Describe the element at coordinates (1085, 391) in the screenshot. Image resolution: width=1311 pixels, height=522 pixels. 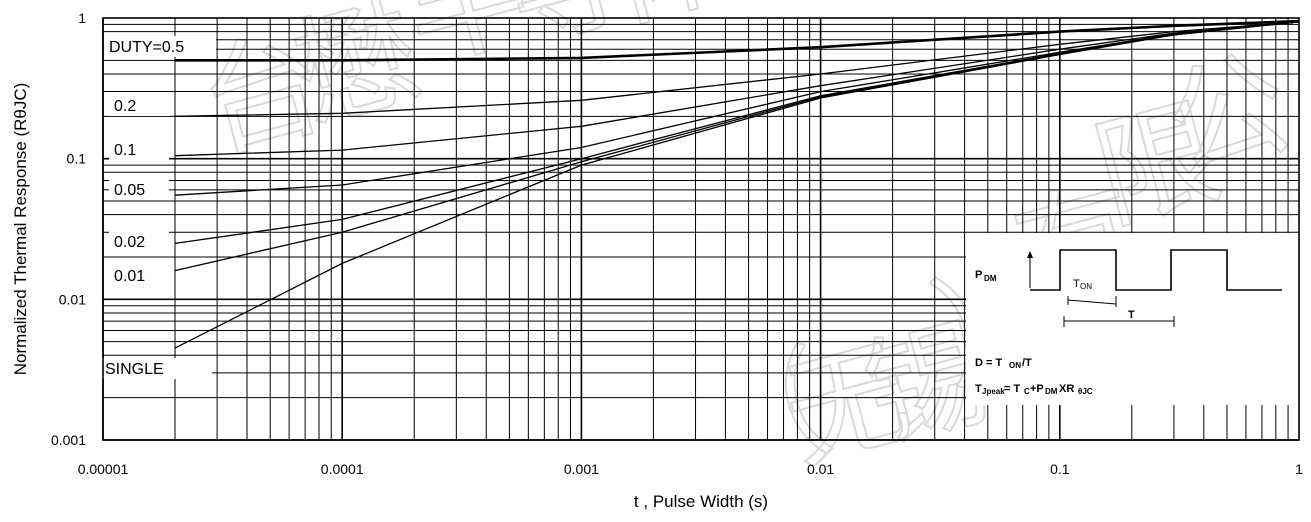
I see `tj-formula-sub4: θJC` at that location.